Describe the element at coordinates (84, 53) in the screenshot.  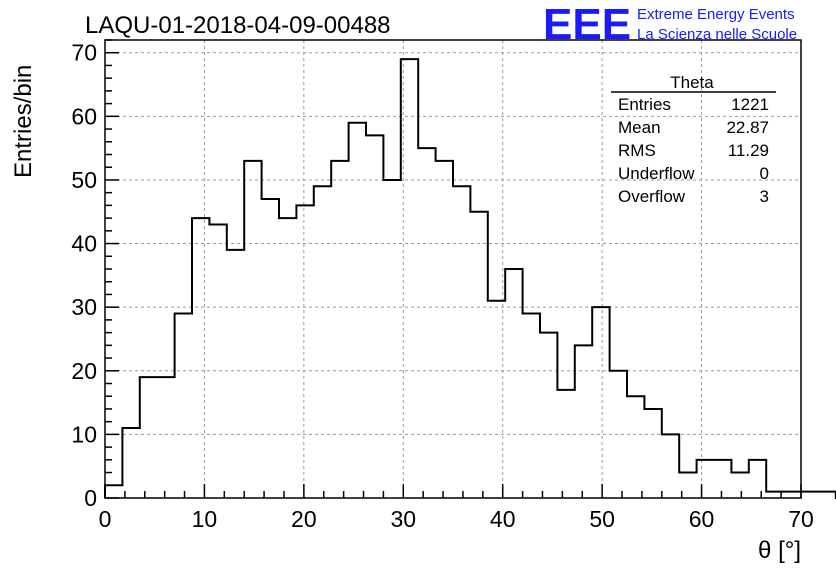
I see `y-tick-label: 70` at that location.